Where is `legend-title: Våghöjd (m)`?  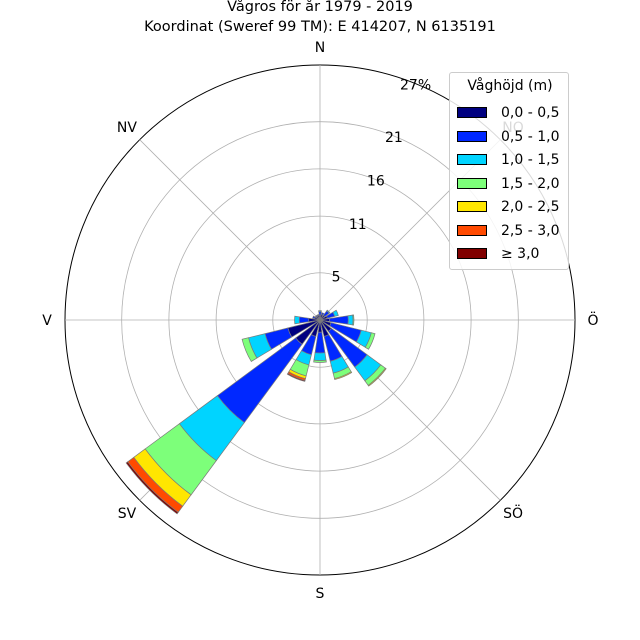
legend-title: Våghöjd (m) is located at coordinates (510, 86).